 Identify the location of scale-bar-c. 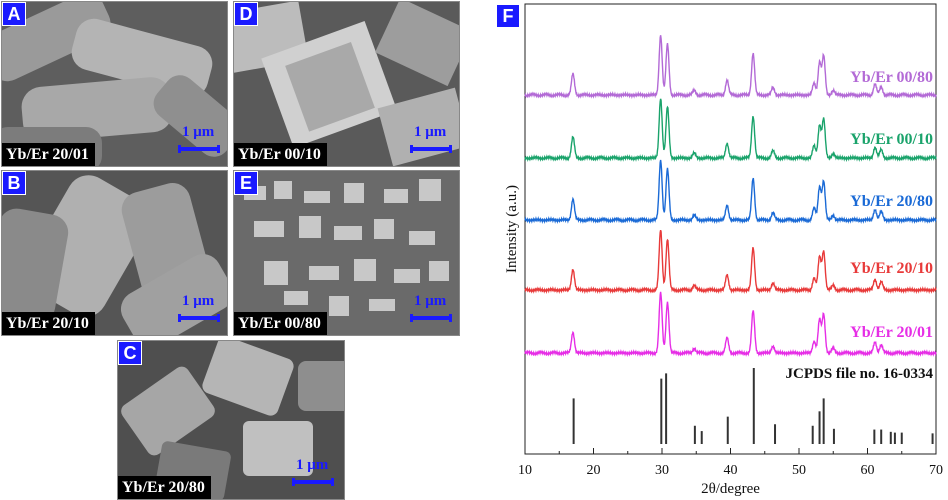
(313, 482).